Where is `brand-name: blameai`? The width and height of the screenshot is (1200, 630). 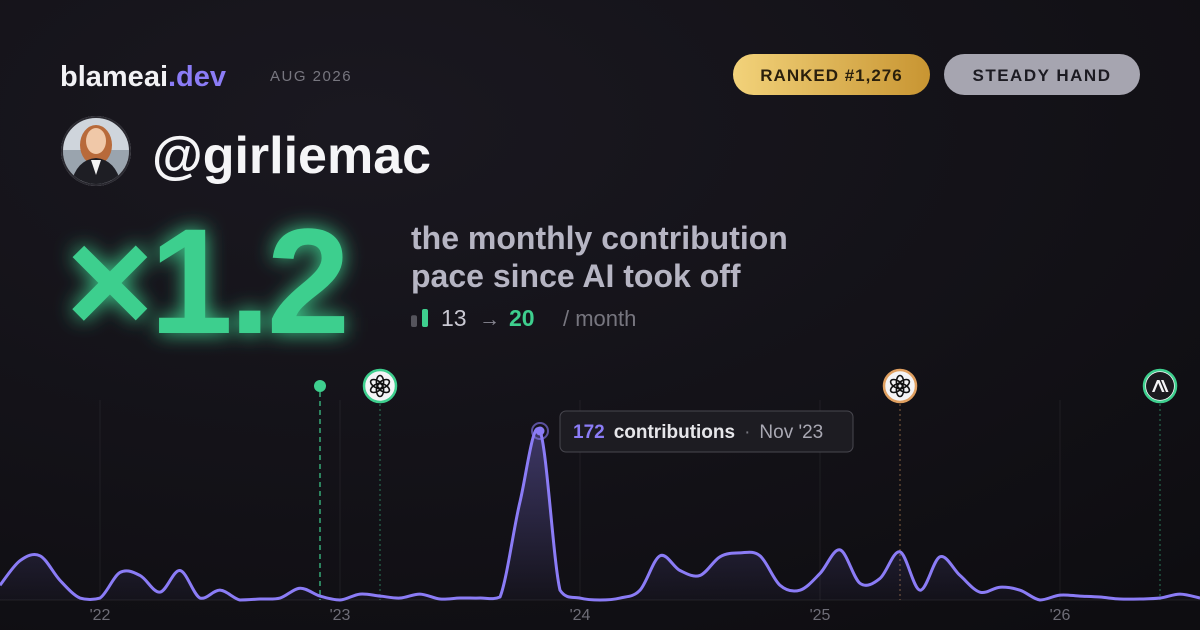 brand-name: blameai is located at coordinates (114, 77).